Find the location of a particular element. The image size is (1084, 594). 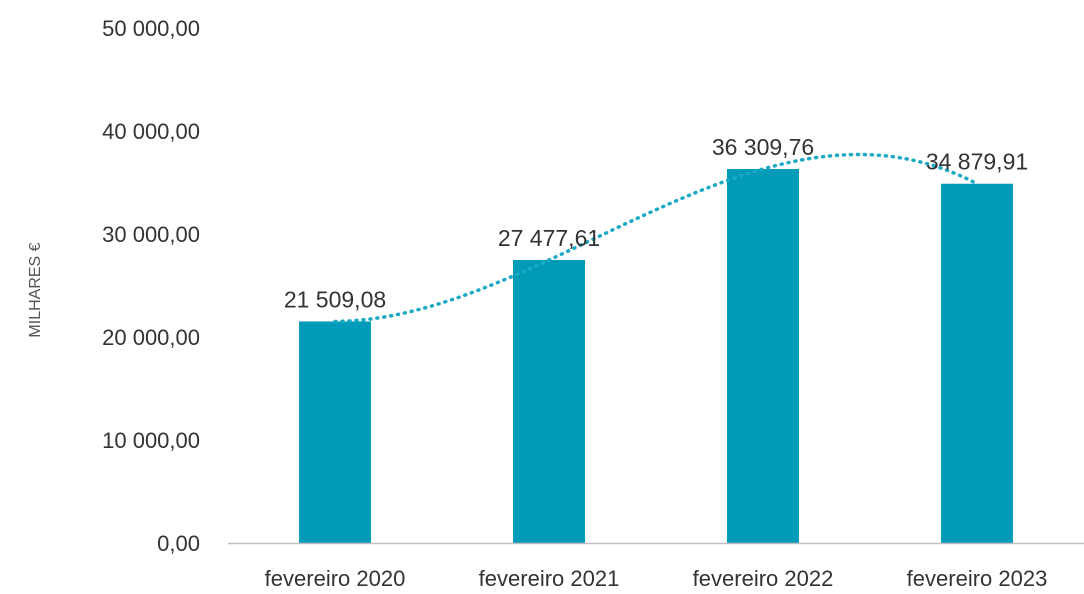

y-tick-label: 20 000,00 is located at coordinates (151, 337).